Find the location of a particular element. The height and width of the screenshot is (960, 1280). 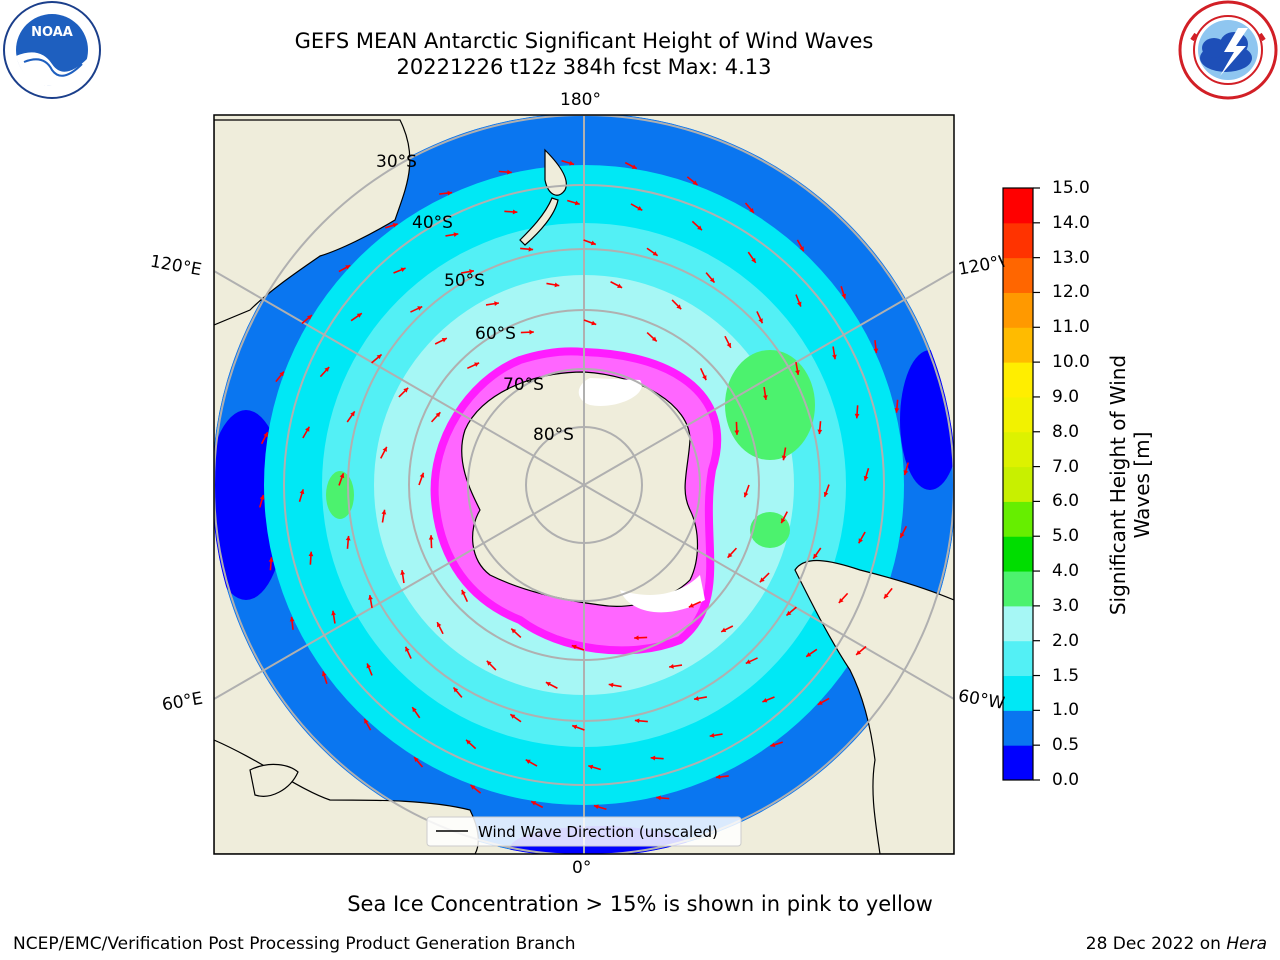

weddell-ice is located at coordinates (662, 594).